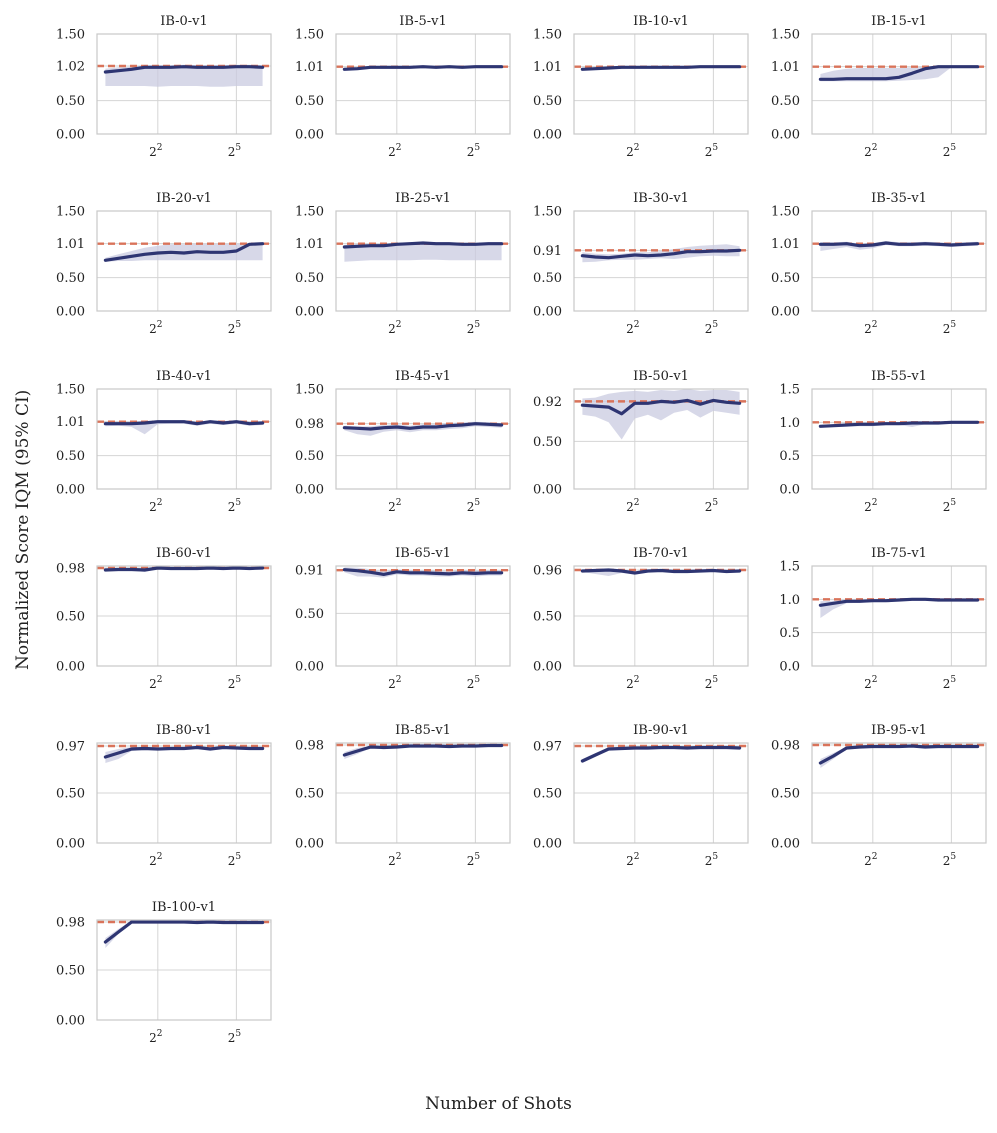 Image resolution: width=997 pixels, height=1133 pixels. What do you see at coordinates (184, 730) in the screenshot?
I see `subplot-title: IB-80-v1` at bounding box center [184, 730].